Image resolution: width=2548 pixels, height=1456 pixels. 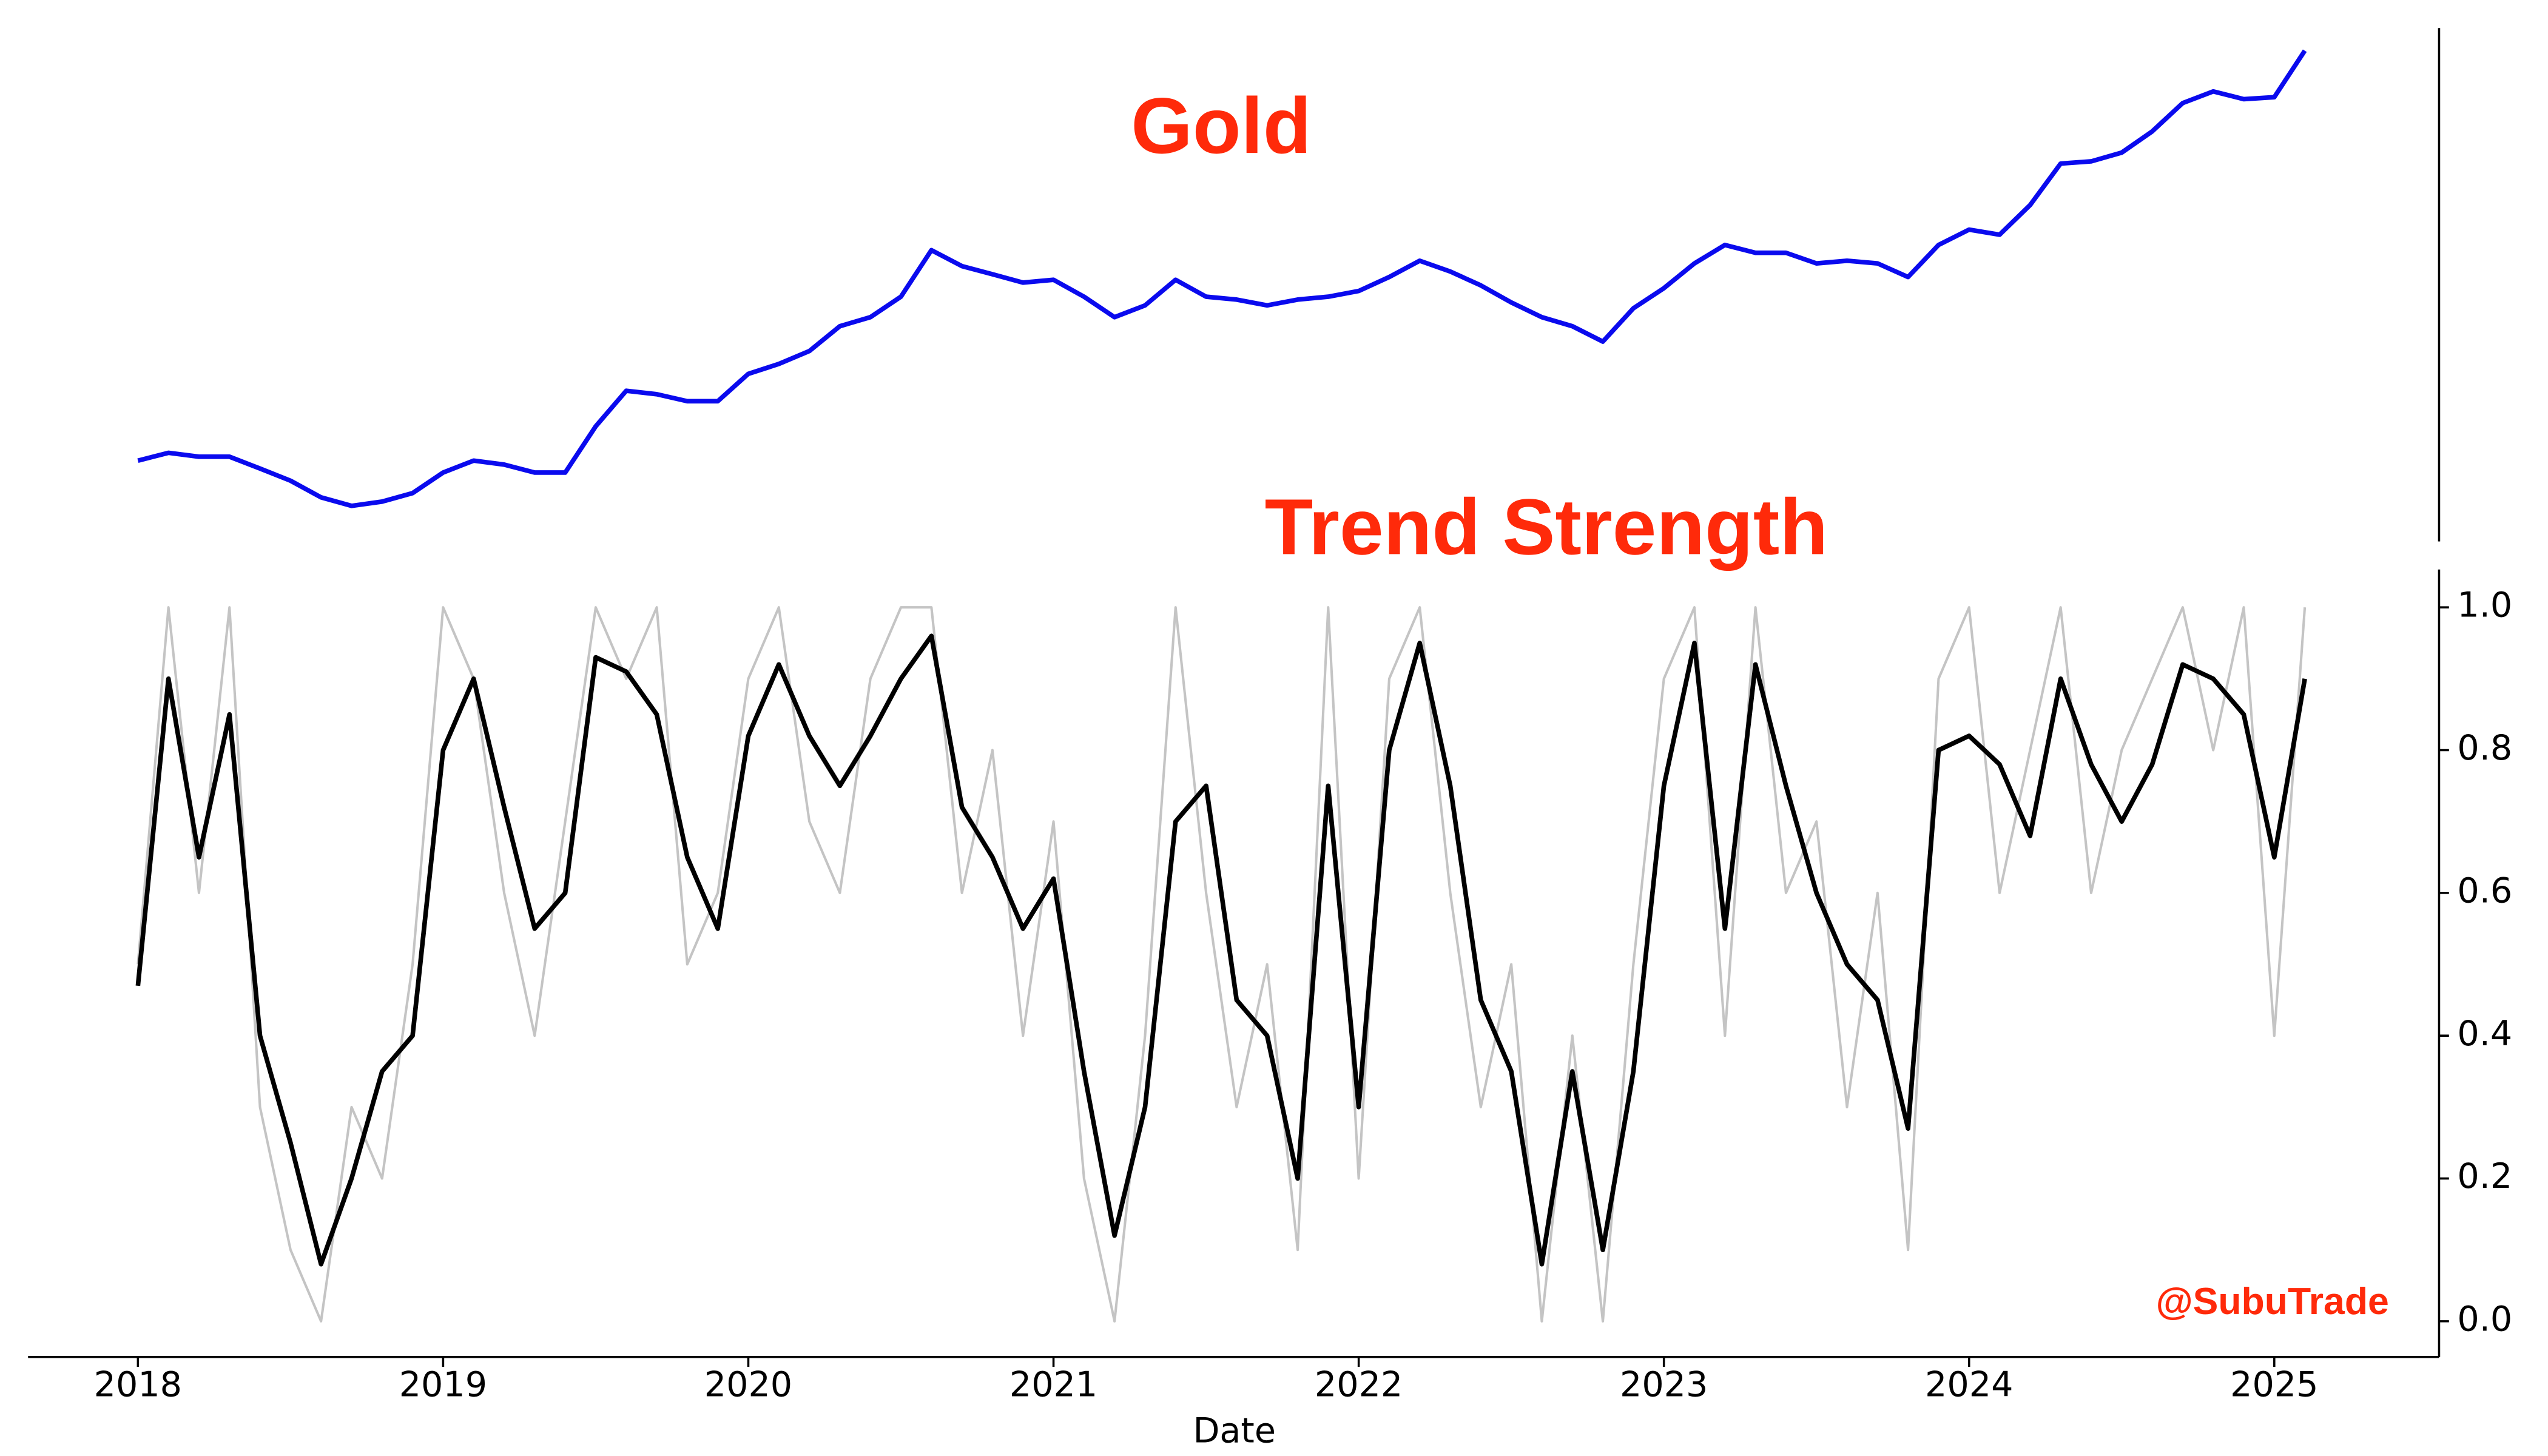 What do you see at coordinates (2484, 605) in the screenshot?
I see `y-tick-label: 1.0` at bounding box center [2484, 605].